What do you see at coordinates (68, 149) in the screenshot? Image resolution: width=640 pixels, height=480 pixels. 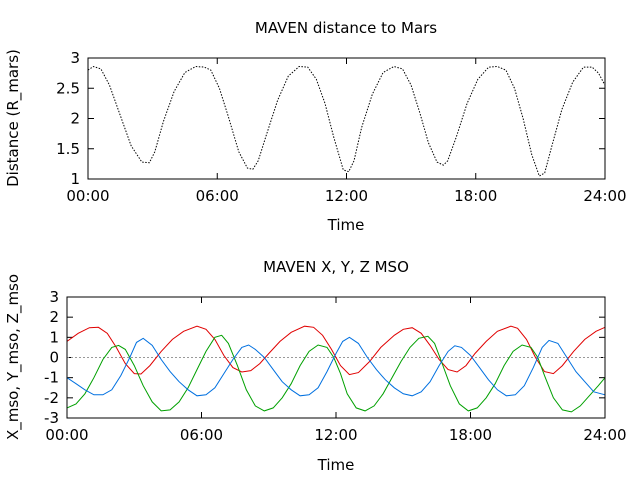 I see `y-tick-label: 1.5` at bounding box center [68, 149].